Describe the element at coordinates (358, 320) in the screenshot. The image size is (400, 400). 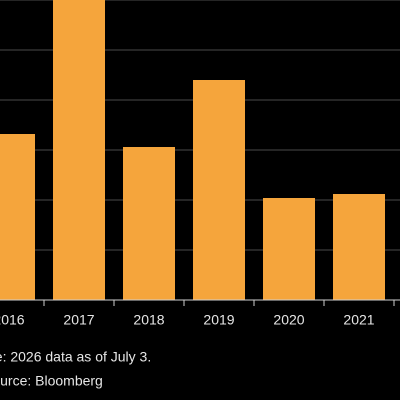
I see `x-tick-label: 2021` at that location.